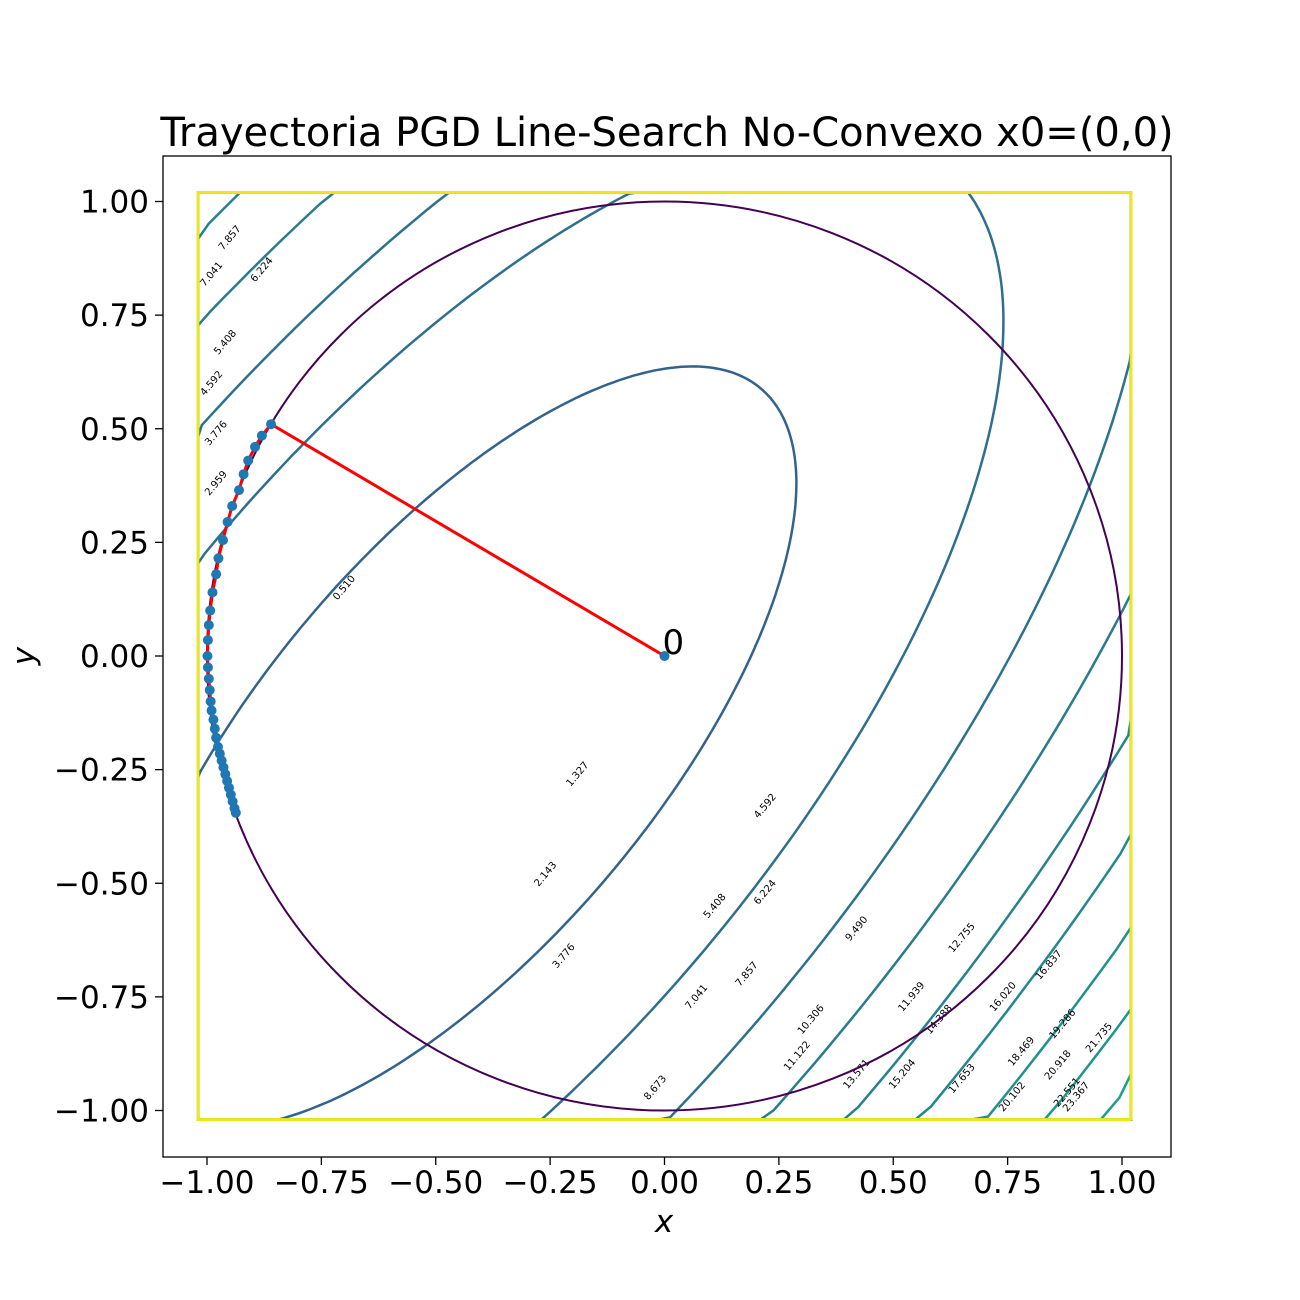 Image resolution: width=1300 pixels, height=1300 pixels. Describe the element at coordinates (546, 874) in the screenshot. I see `contour-label-2: 2.143` at that location.